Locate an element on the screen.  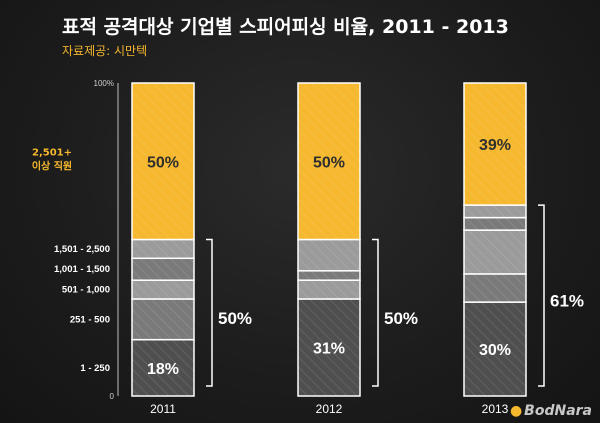
bar-top-label: 39% is located at coordinates (495, 145).